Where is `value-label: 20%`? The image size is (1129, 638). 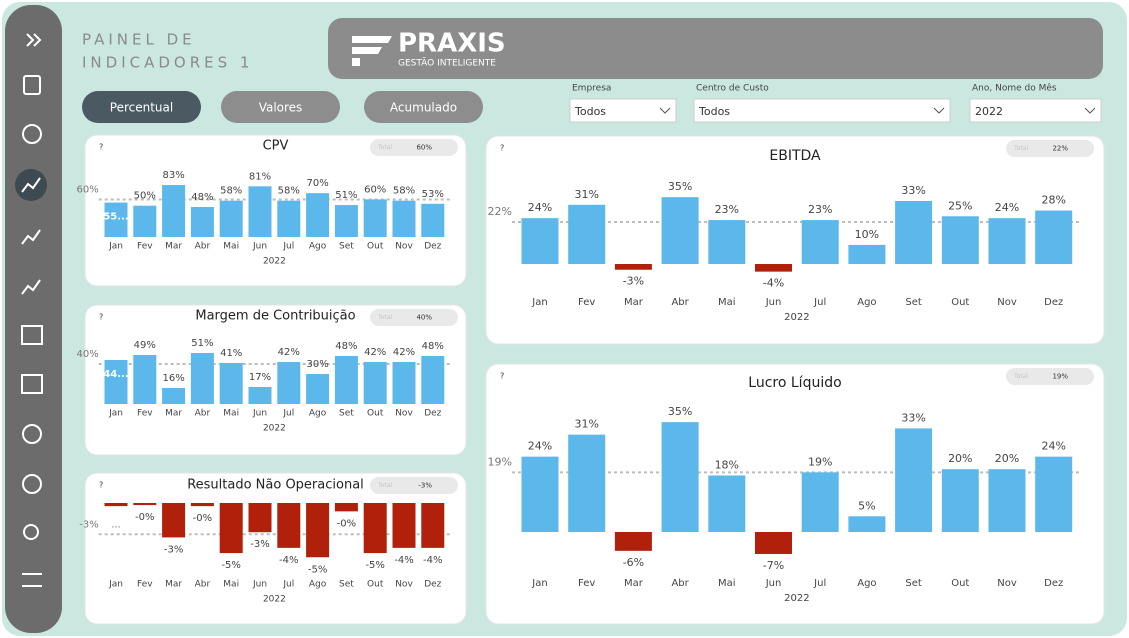
value-label: 20% is located at coordinates (1007, 458).